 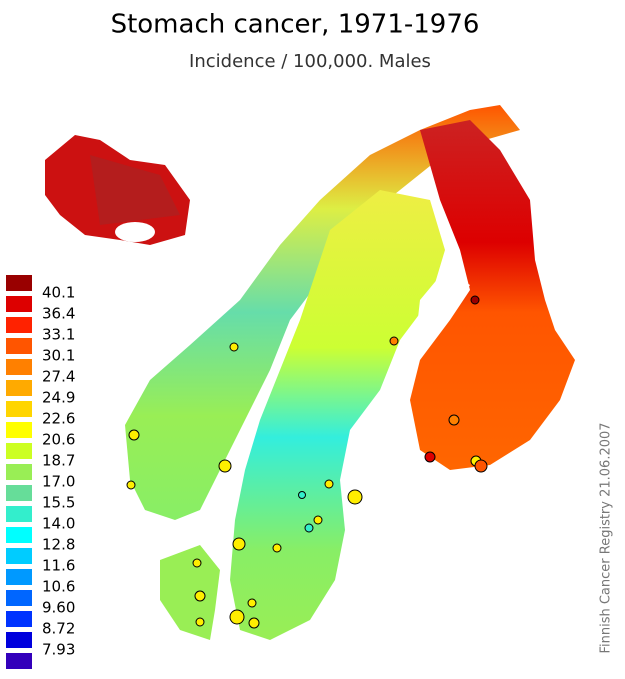 I want to click on gulf-of-bothnia, so click(x=442, y=307).